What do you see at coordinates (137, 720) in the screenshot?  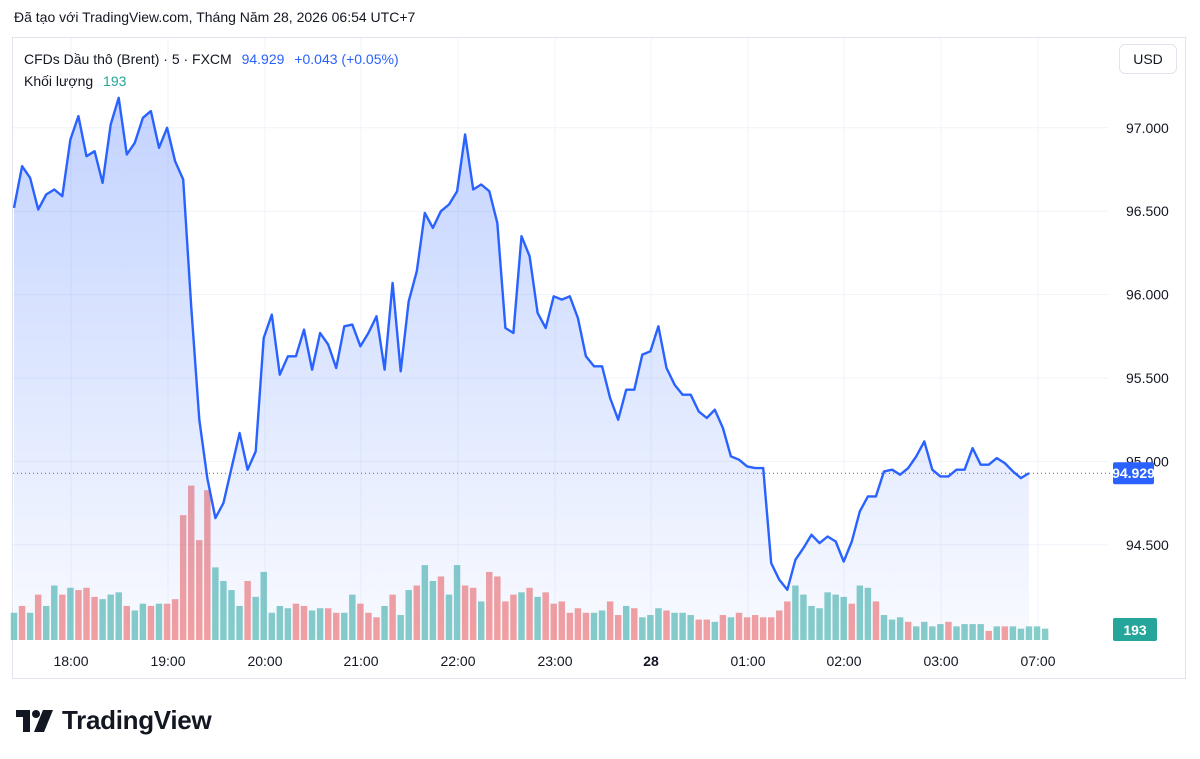 I see `logo-text: TradingView` at bounding box center [137, 720].